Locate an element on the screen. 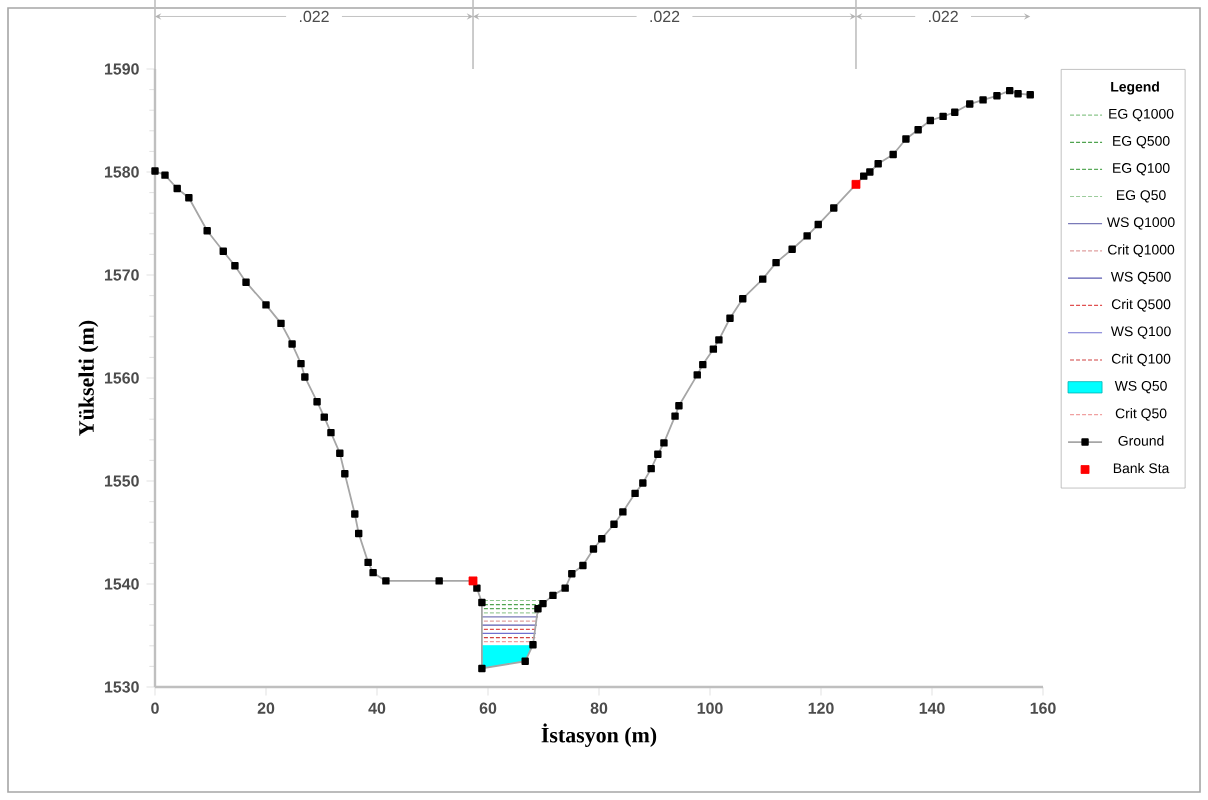 The image size is (1208, 800). x-tick-label: 100 is located at coordinates (710, 708).